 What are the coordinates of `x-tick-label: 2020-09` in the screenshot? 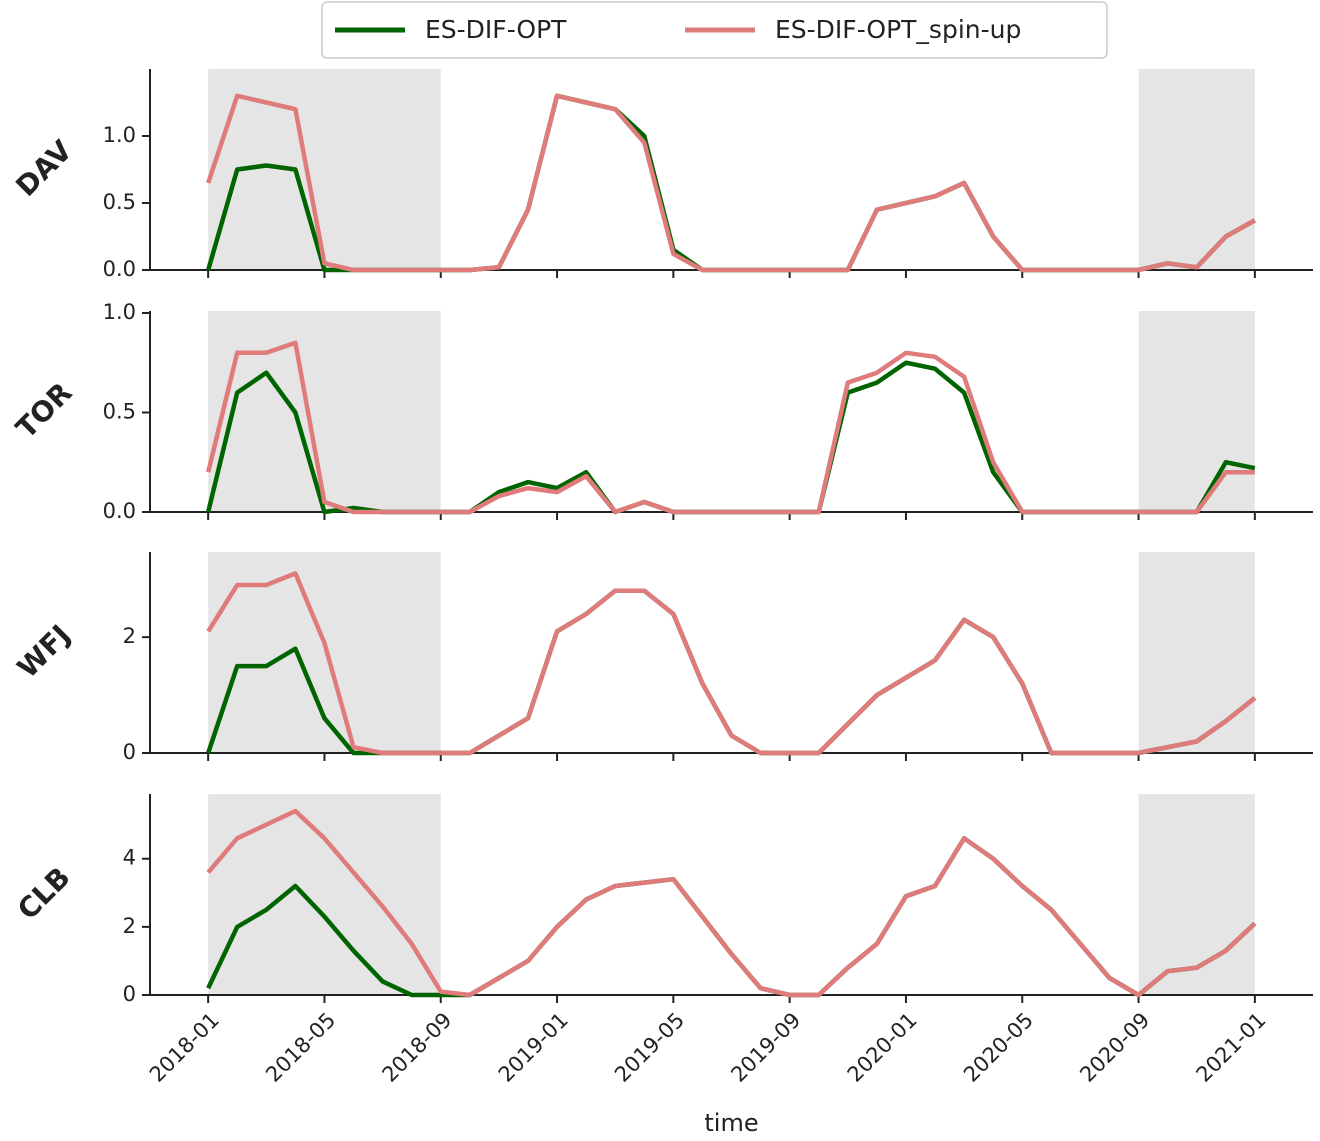 It's located at (1114, 1047).